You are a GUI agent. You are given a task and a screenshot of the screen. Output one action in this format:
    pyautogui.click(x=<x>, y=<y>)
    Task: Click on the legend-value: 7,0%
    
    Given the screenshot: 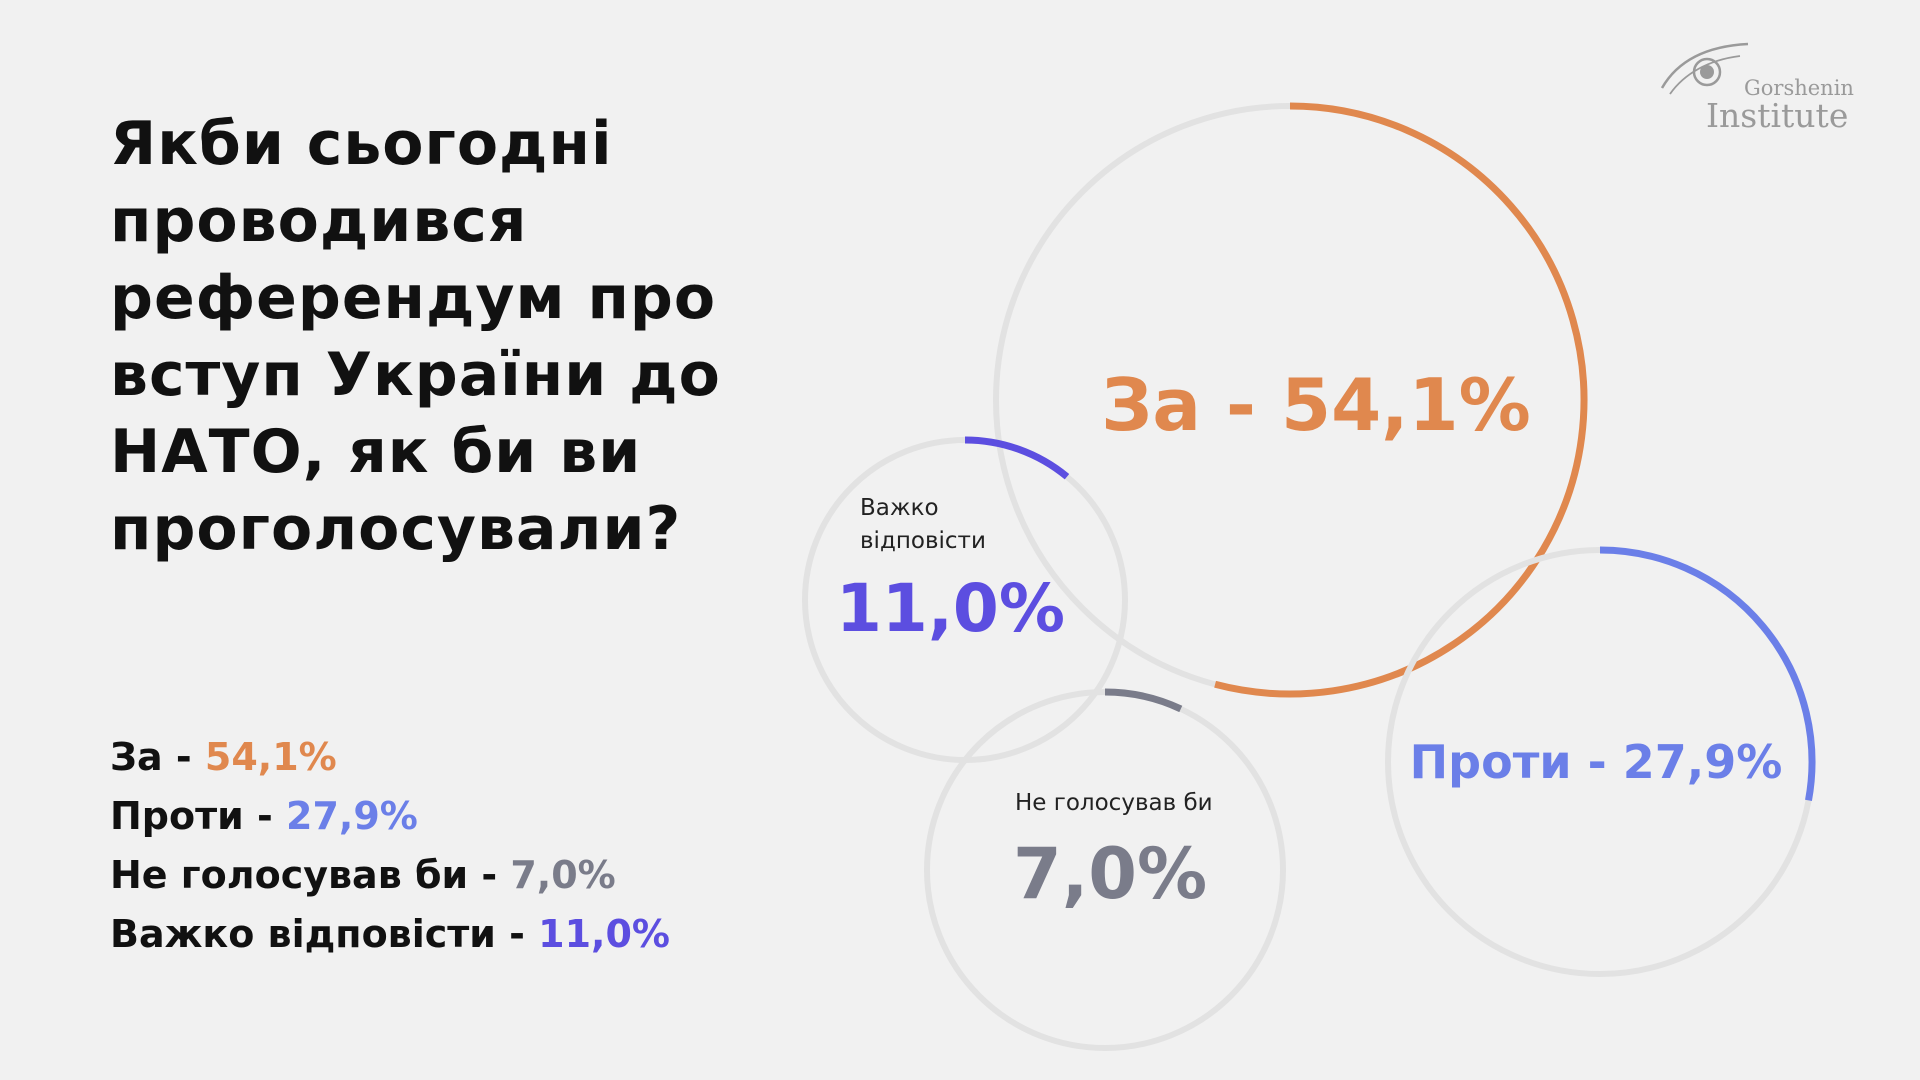 What is the action you would take?
    pyautogui.click(x=563, y=875)
    